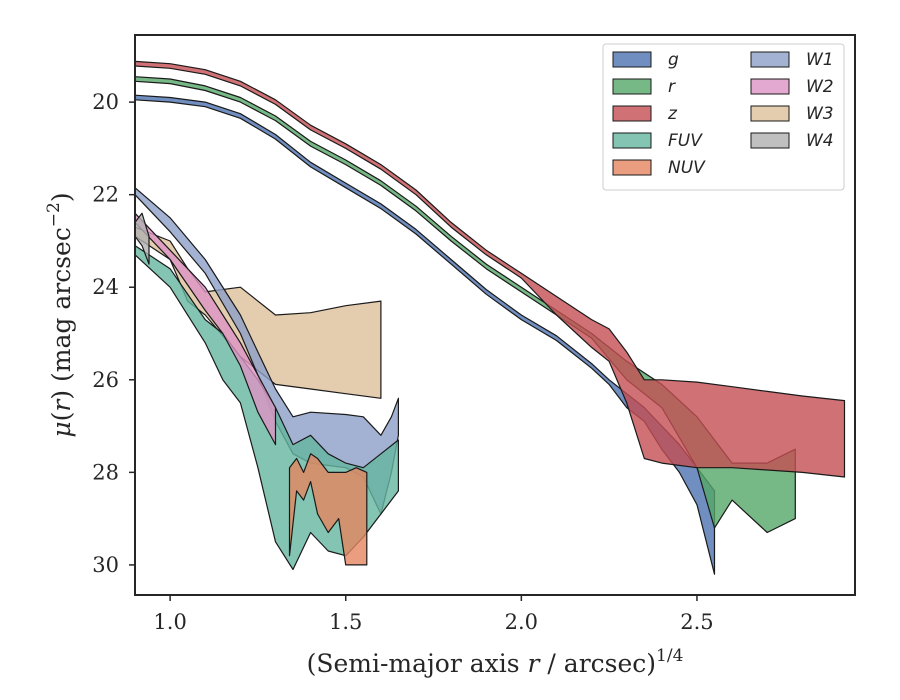  What do you see at coordinates (820, 60) in the screenshot?
I see `legend-label-w1: W1` at bounding box center [820, 60].